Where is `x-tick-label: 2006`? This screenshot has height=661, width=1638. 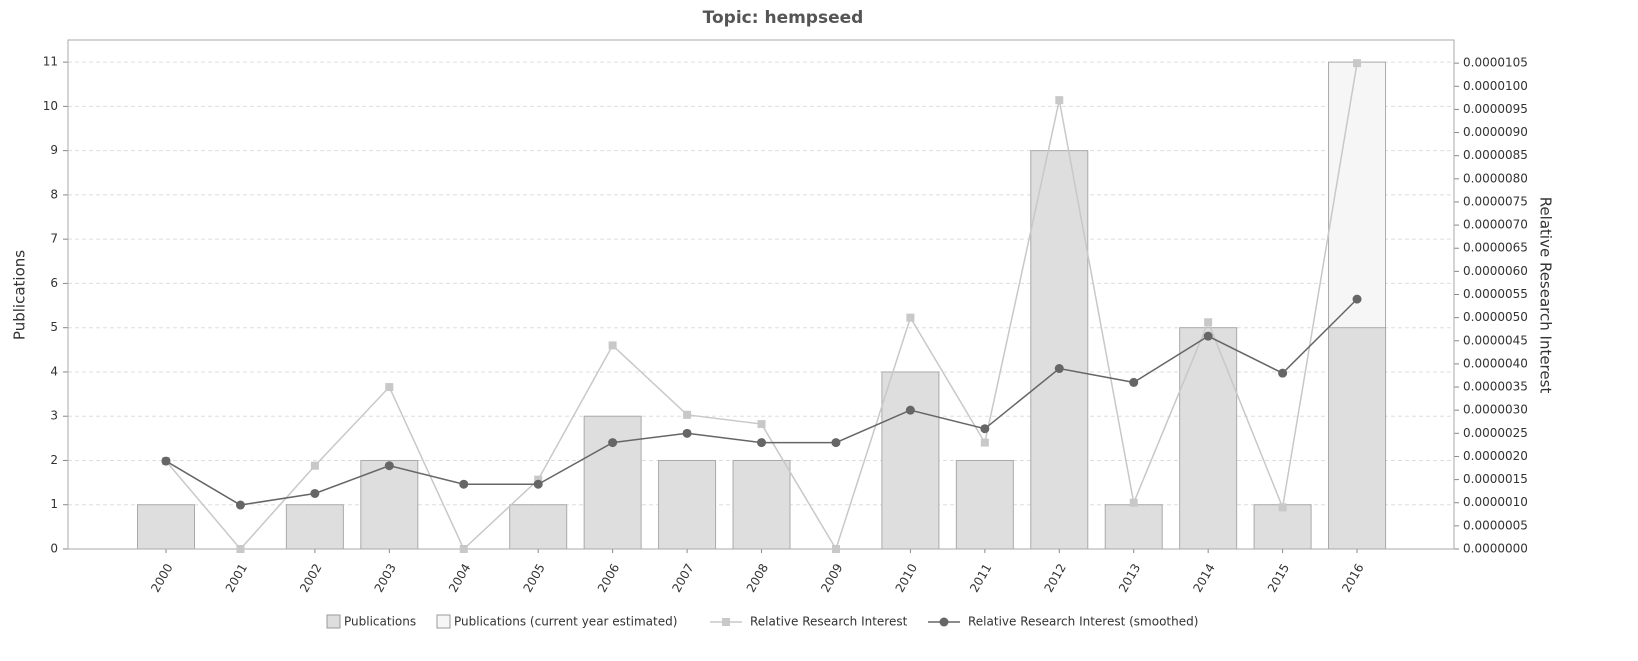 x-tick-label: 2006 is located at coordinates (608, 577).